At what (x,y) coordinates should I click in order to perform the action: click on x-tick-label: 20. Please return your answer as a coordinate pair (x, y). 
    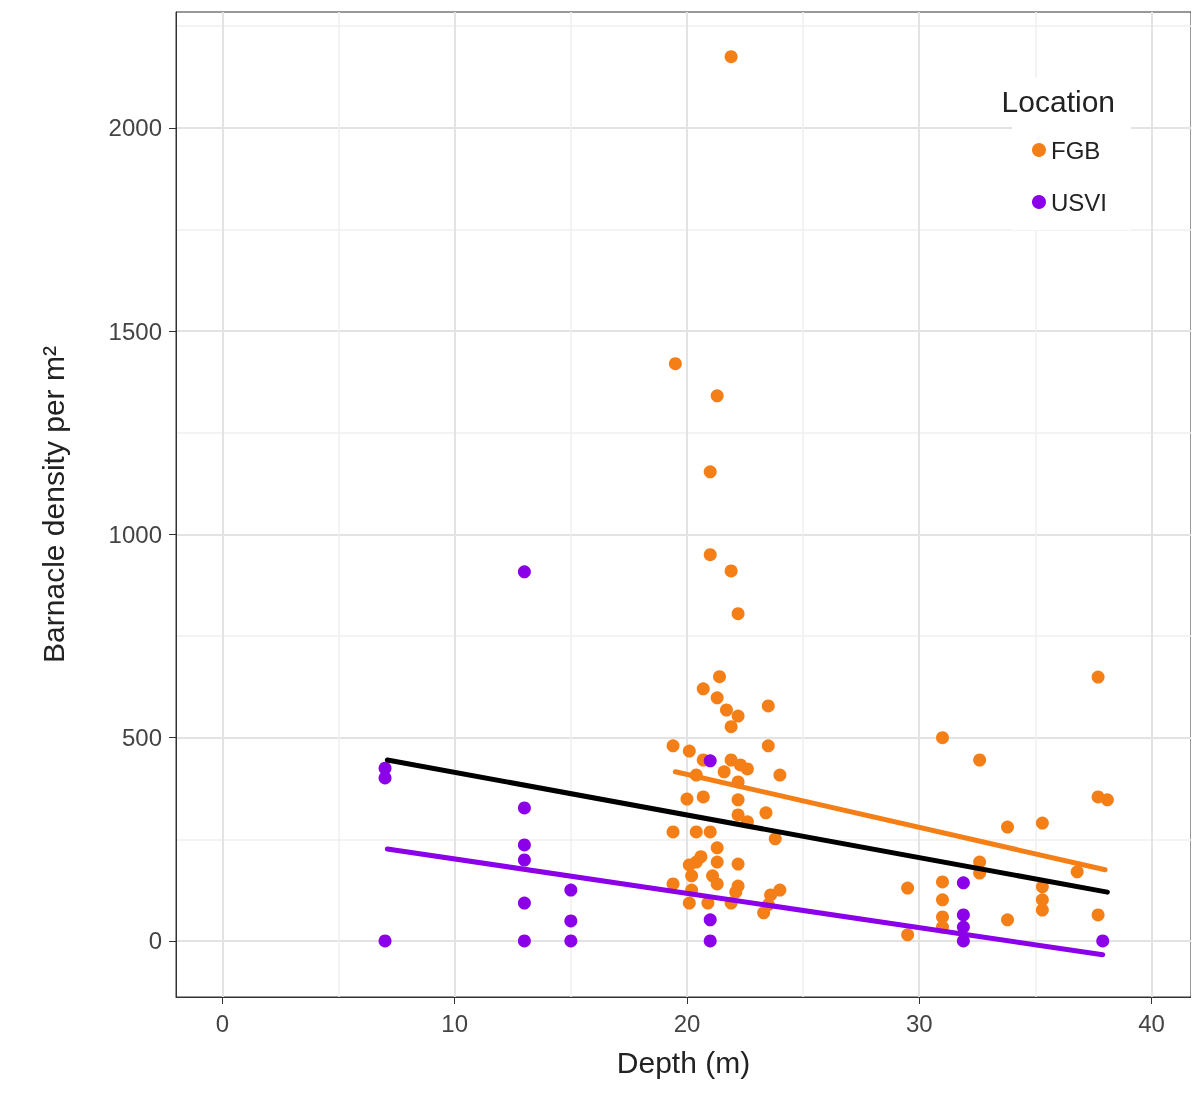
    Looking at the image, I should click on (687, 1023).